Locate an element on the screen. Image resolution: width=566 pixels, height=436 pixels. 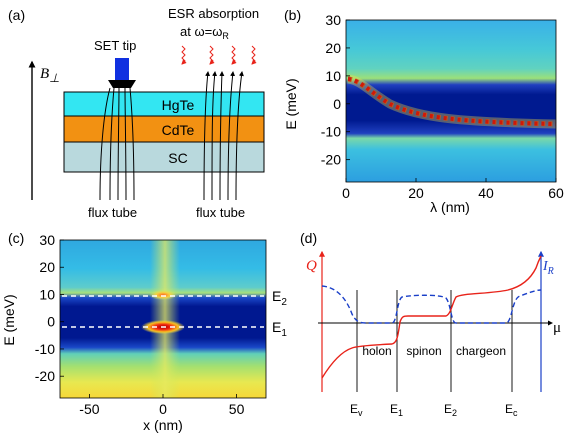
panel-d-label: (d) is located at coordinates (308, 238).